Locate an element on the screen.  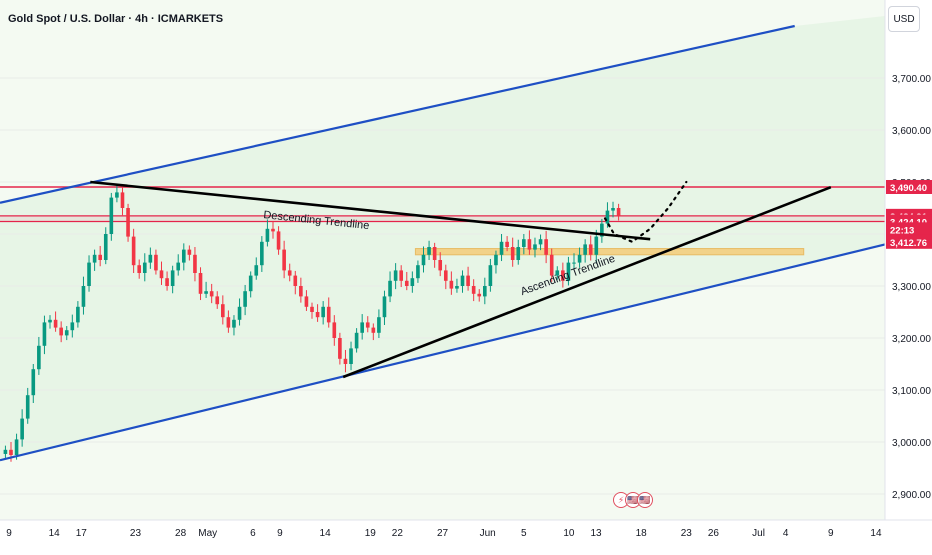
descending-trendline is located at coordinates (370, 210).